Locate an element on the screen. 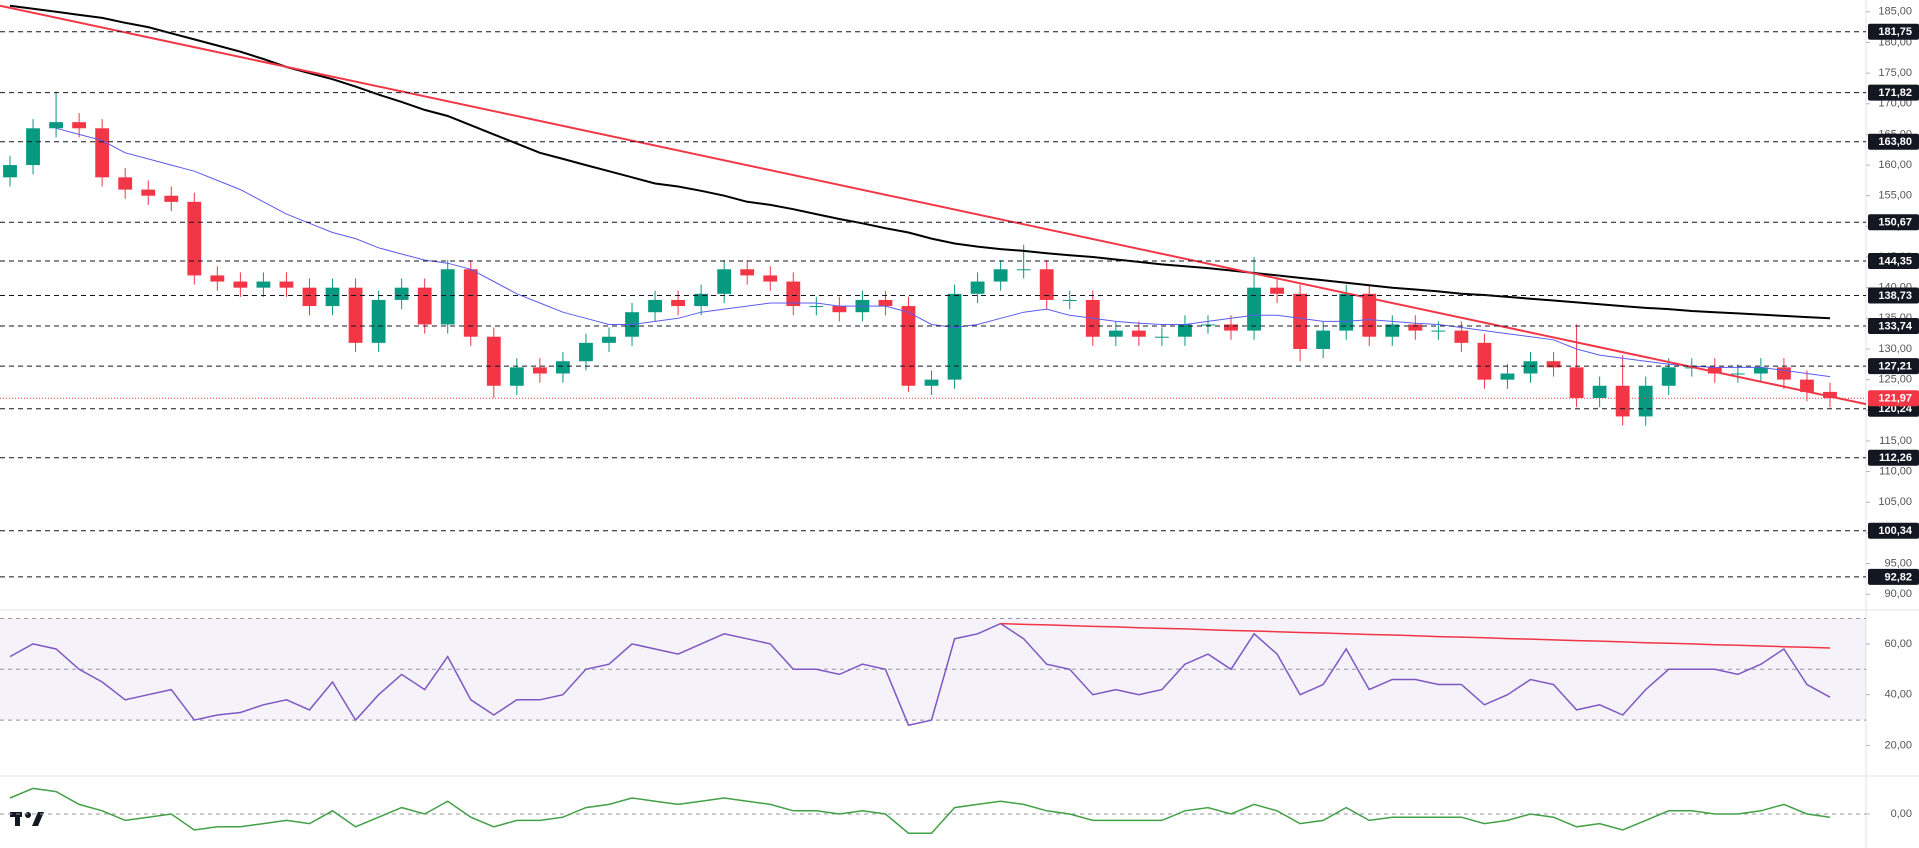 Image resolution: width=1919 pixels, height=848 pixels. y-tick-label: 95,00 is located at coordinates (1898, 563).